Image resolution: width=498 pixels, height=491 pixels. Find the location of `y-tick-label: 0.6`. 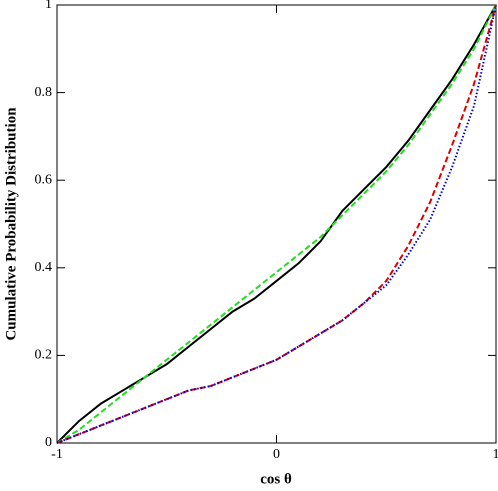

y-tick-label: 0.6 is located at coordinates (44, 179).